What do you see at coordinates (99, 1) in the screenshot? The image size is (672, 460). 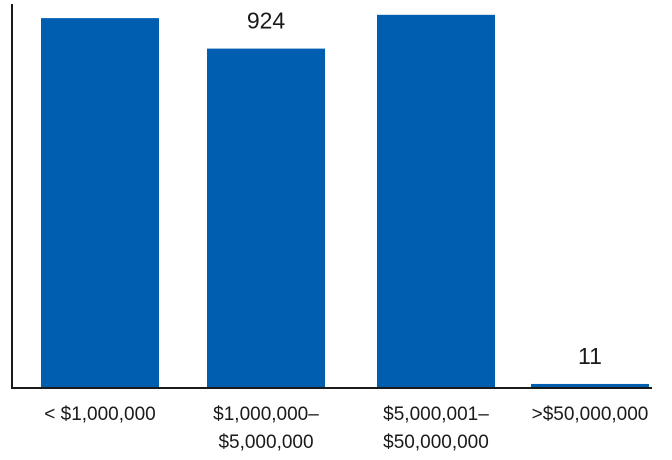 I see `value-label-0: 1007` at bounding box center [99, 1].